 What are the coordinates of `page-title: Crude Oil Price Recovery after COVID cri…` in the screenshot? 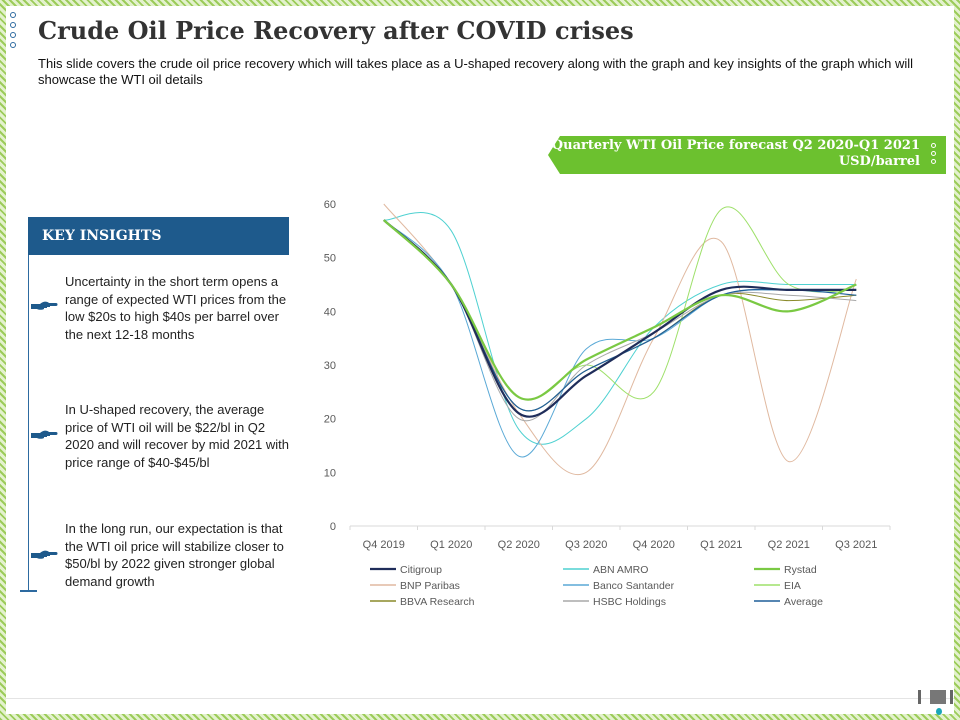 It's located at (336, 30).